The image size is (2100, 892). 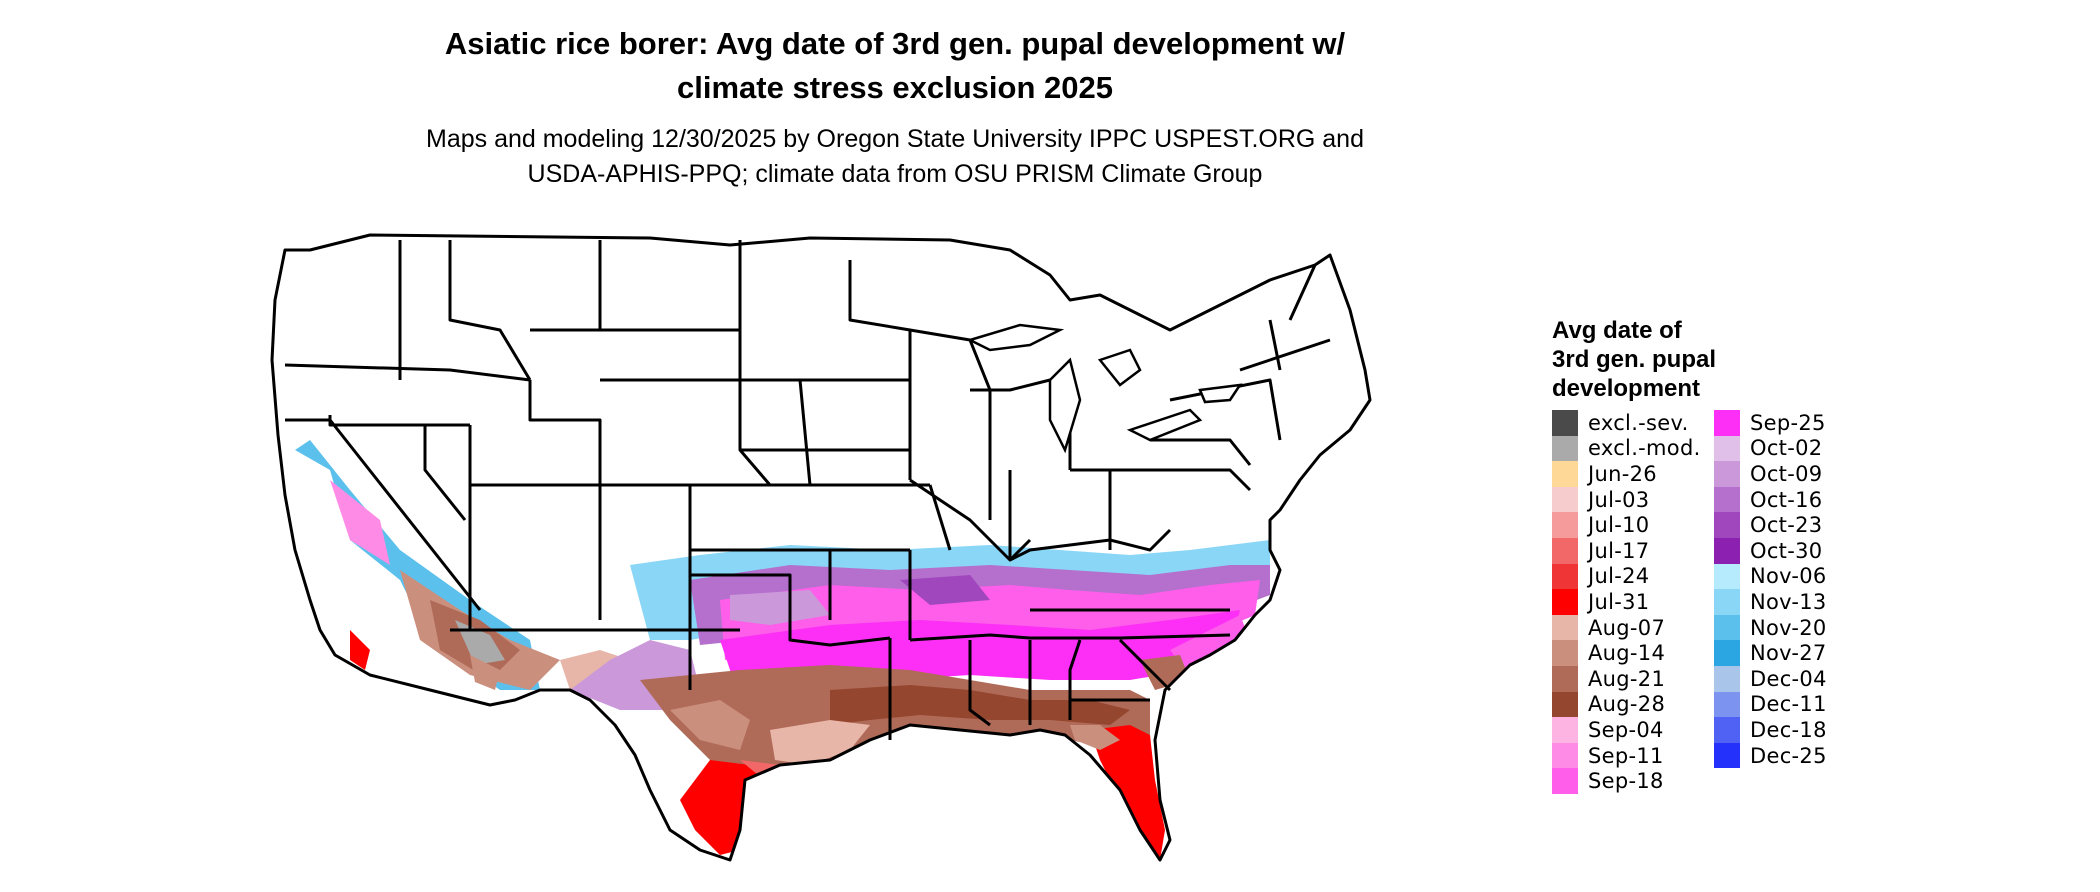 I want to click on legend-item: Sep-04, so click(x=1626, y=730).